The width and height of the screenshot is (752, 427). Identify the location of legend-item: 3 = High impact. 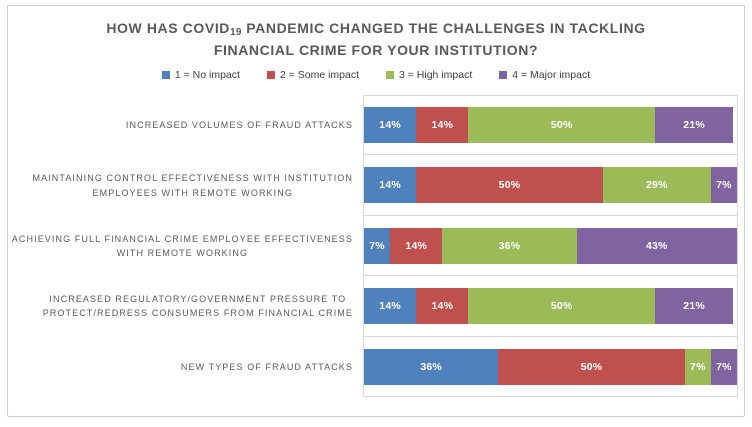
(429, 75).